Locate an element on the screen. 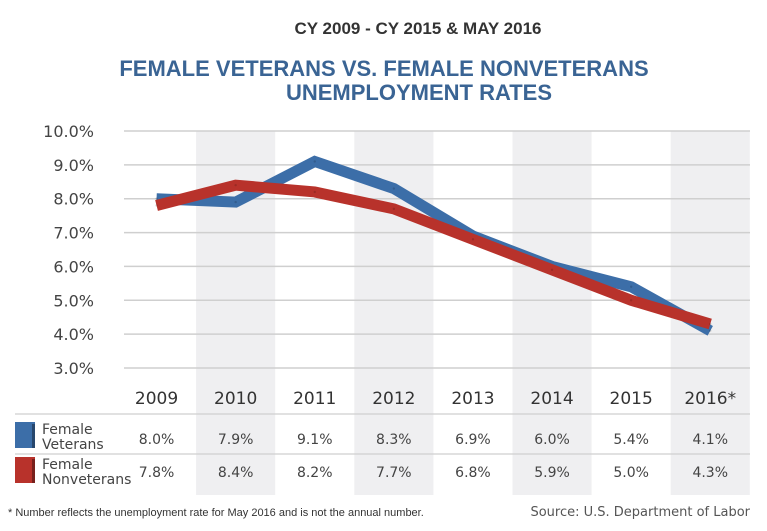 The width and height of the screenshot is (767, 531). x-tick-label: 2011 is located at coordinates (314, 399).